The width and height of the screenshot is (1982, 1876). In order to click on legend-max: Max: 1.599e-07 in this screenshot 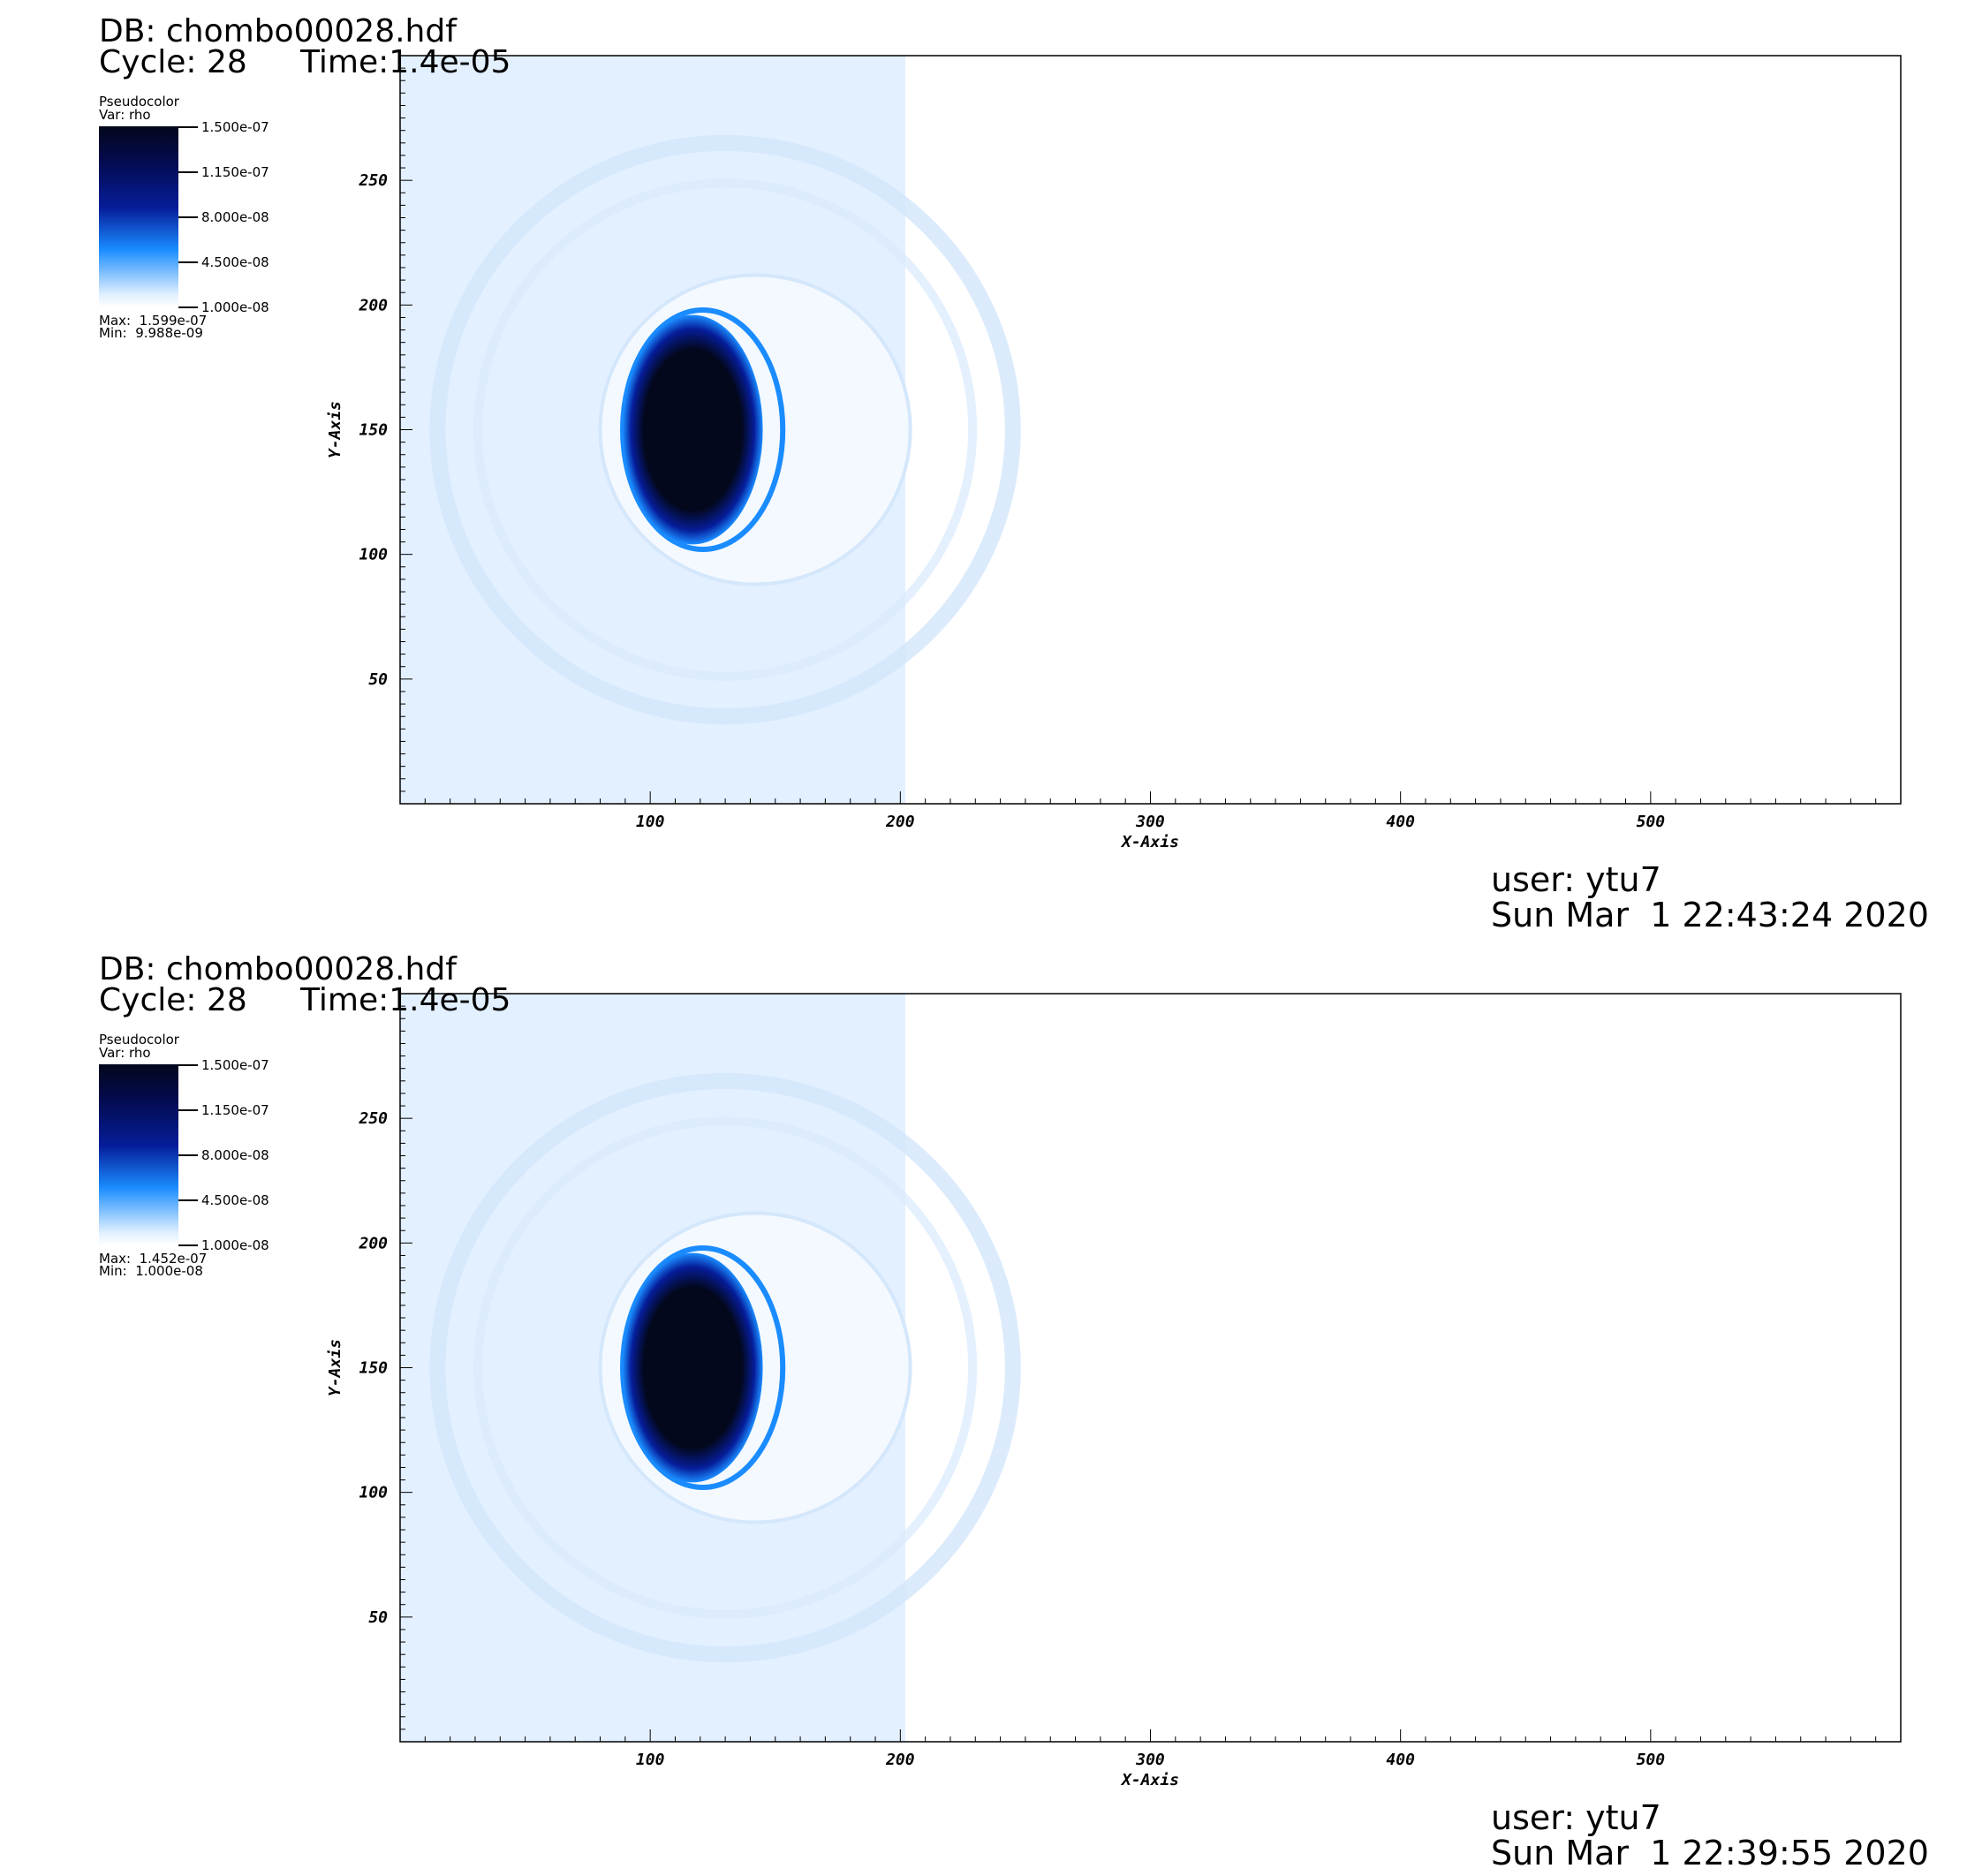, I will do `click(154, 321)`.